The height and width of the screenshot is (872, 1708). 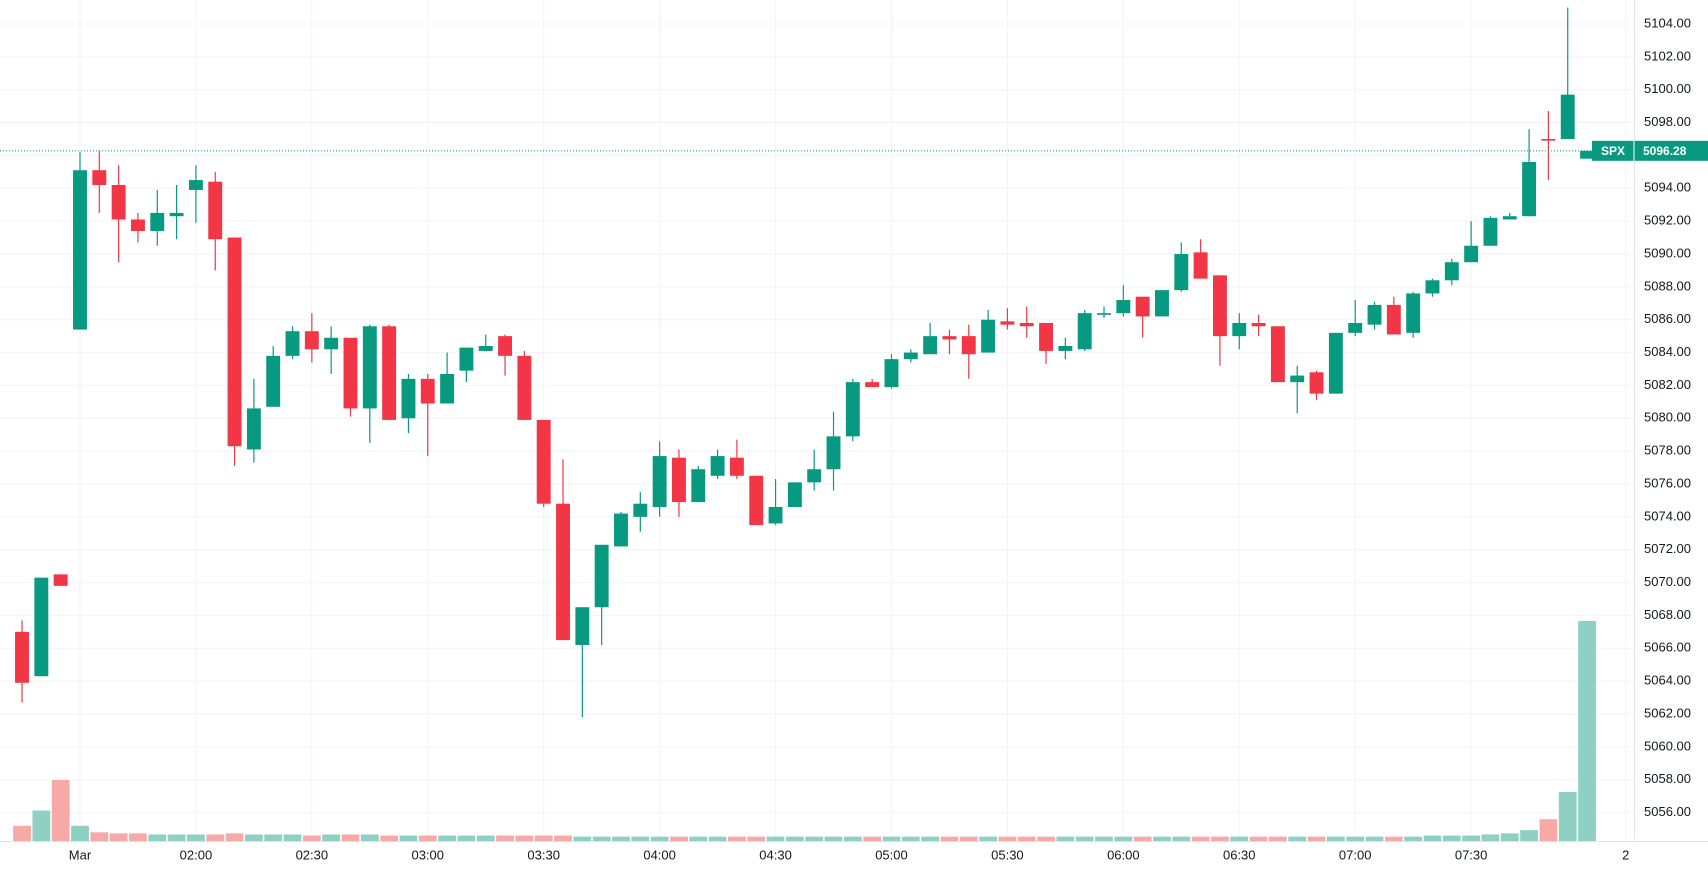 I want to click on y-tick-label: 5088.00, so click(x=1667, y=285).